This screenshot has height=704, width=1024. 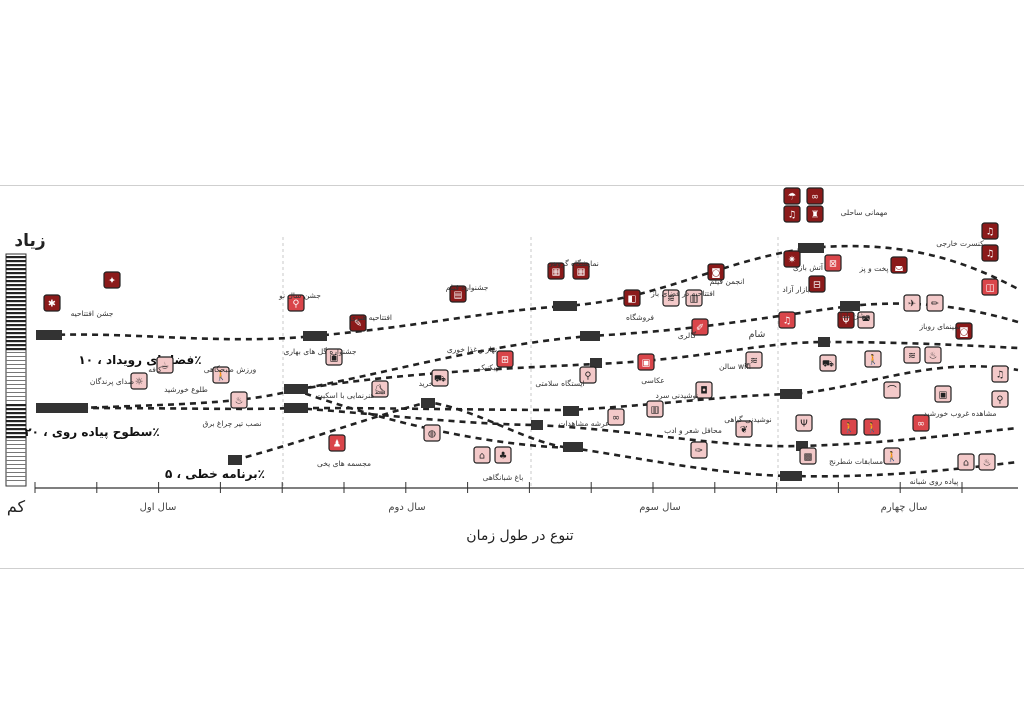 I want to click on hanger-icon: ⌒, so click(x=892, y=390).